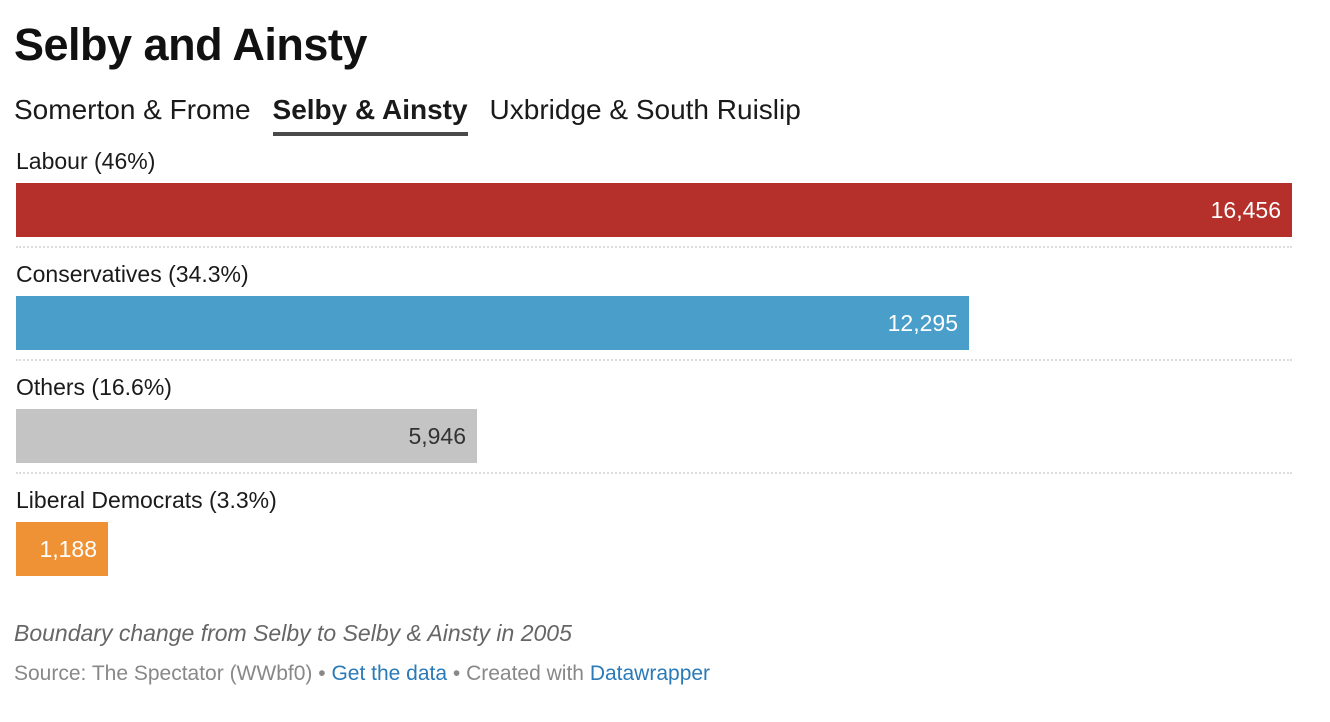 This screenshot has height=722, width=1330. Describe the element at coordinates (922, 323) in the screenshot. I see `bar-value-label: 12,295` at that location.